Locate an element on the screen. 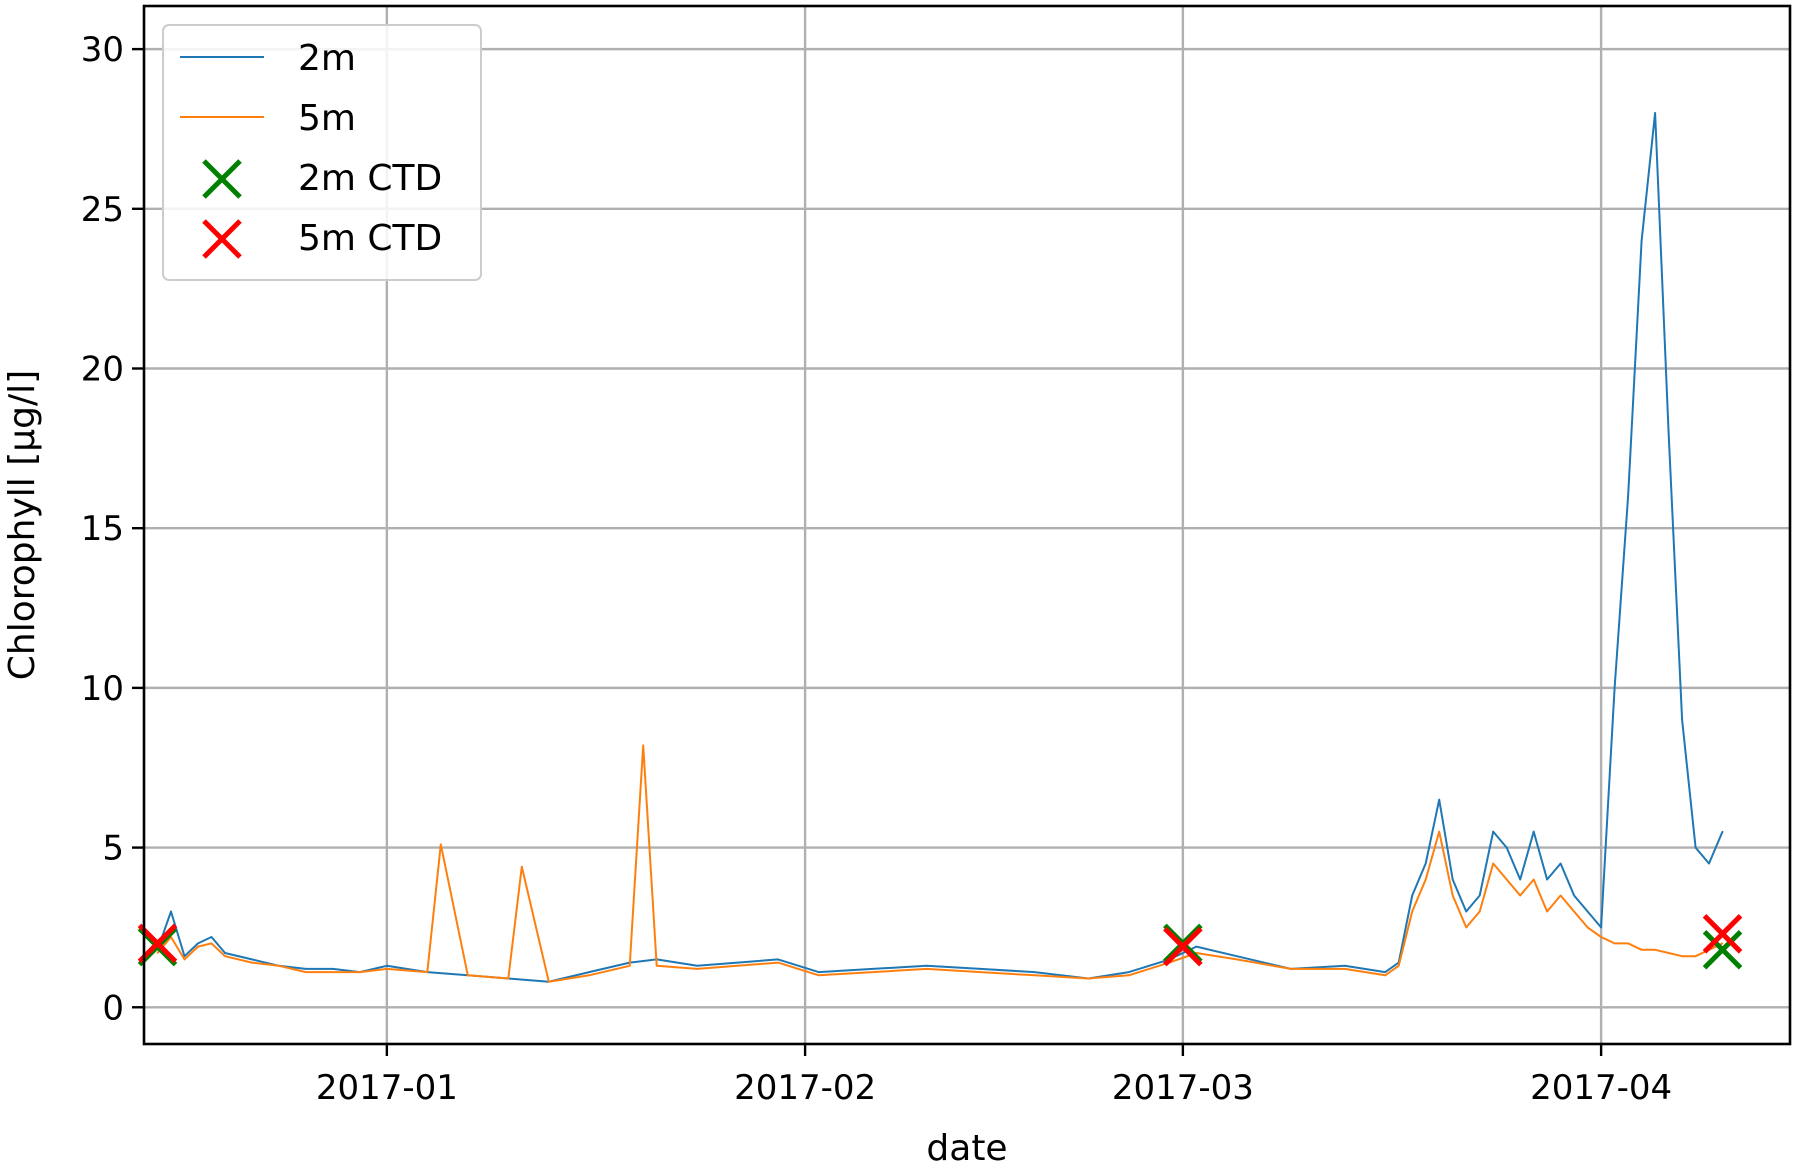 The width and height of the screenshot is (1796, 1166). y-tick-label: 5 is located at coordinates (113, 849).